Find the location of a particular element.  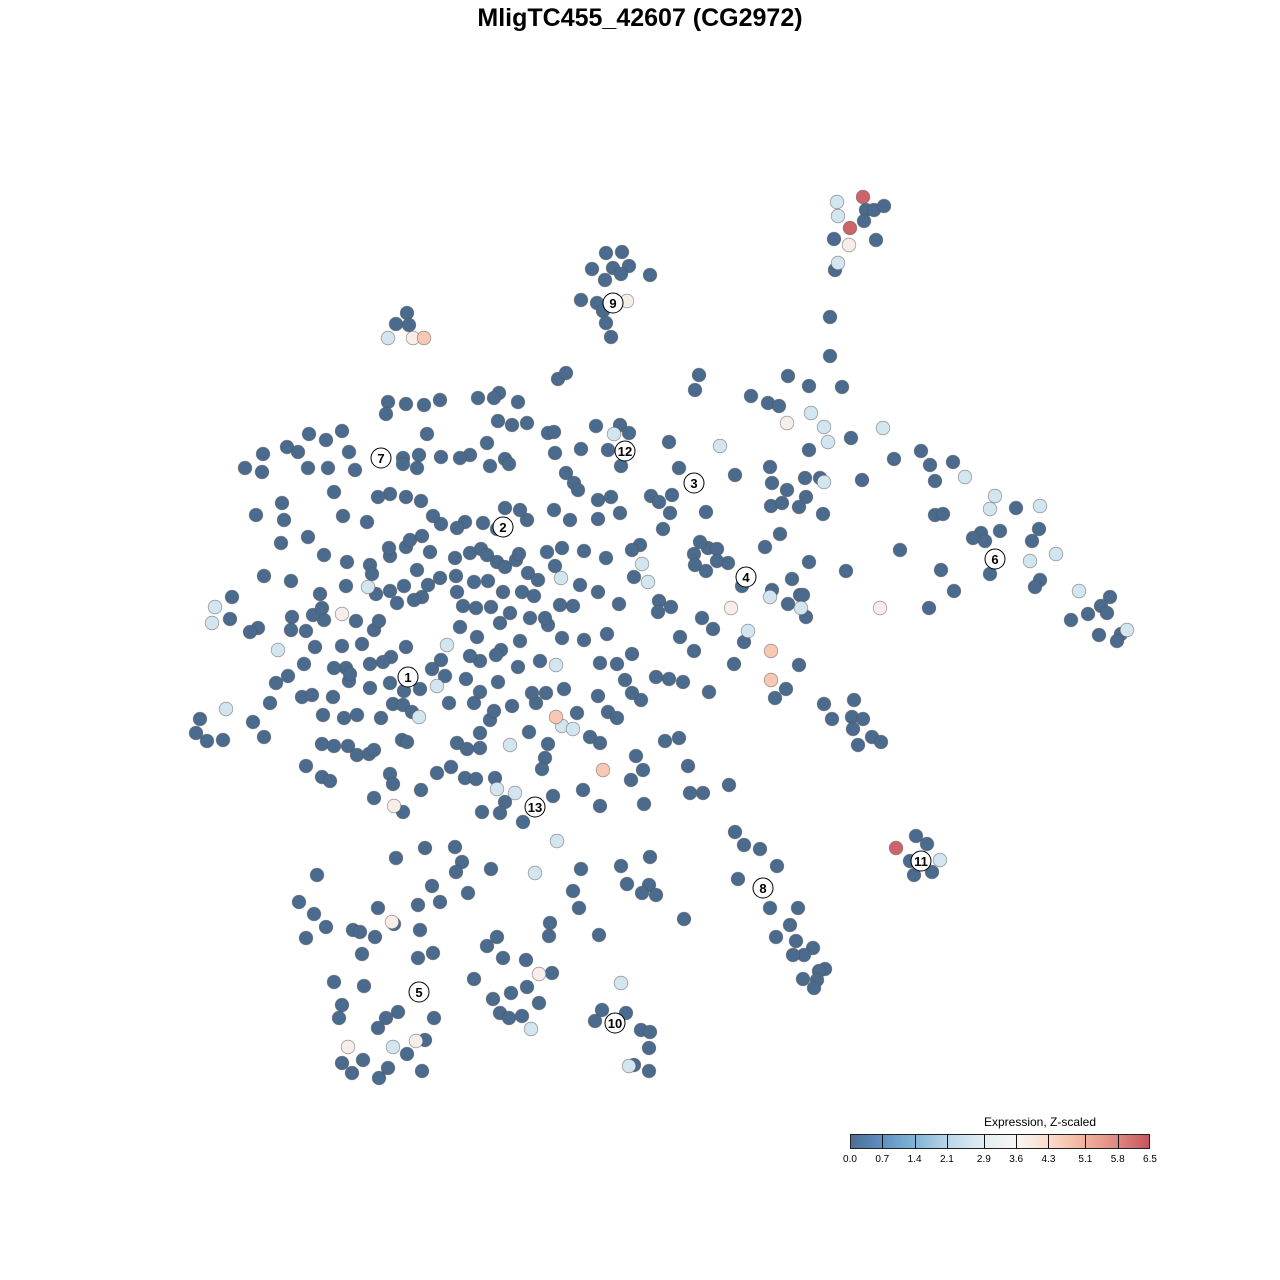

cluster-label: 2 is located at coordinates (503, 527).